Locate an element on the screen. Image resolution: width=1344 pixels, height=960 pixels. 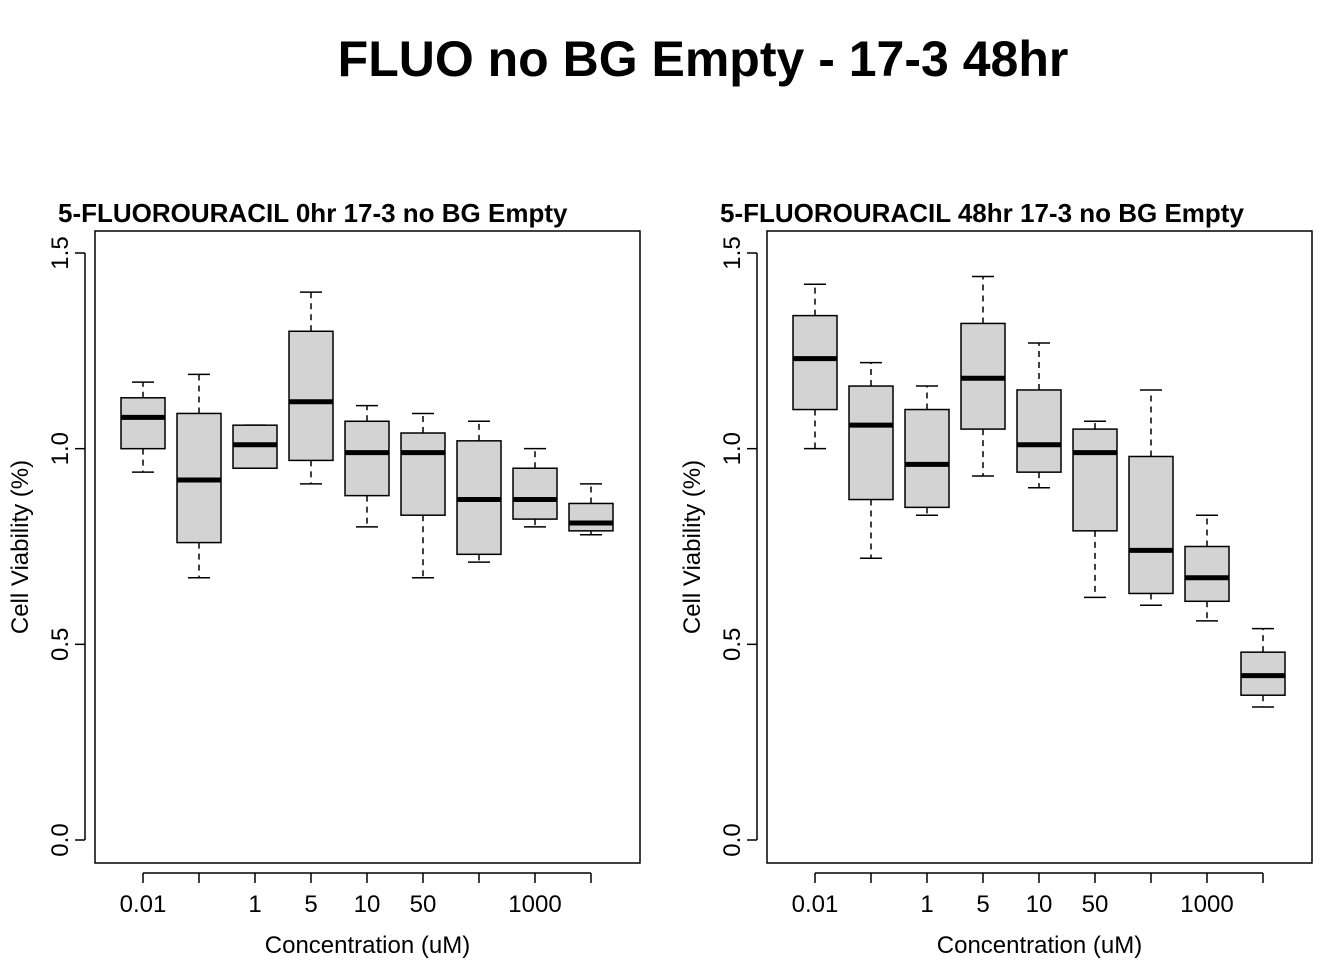
main-title: FLUO no BG Empty - 17-3 48hr is located at coordinates (703, 59).